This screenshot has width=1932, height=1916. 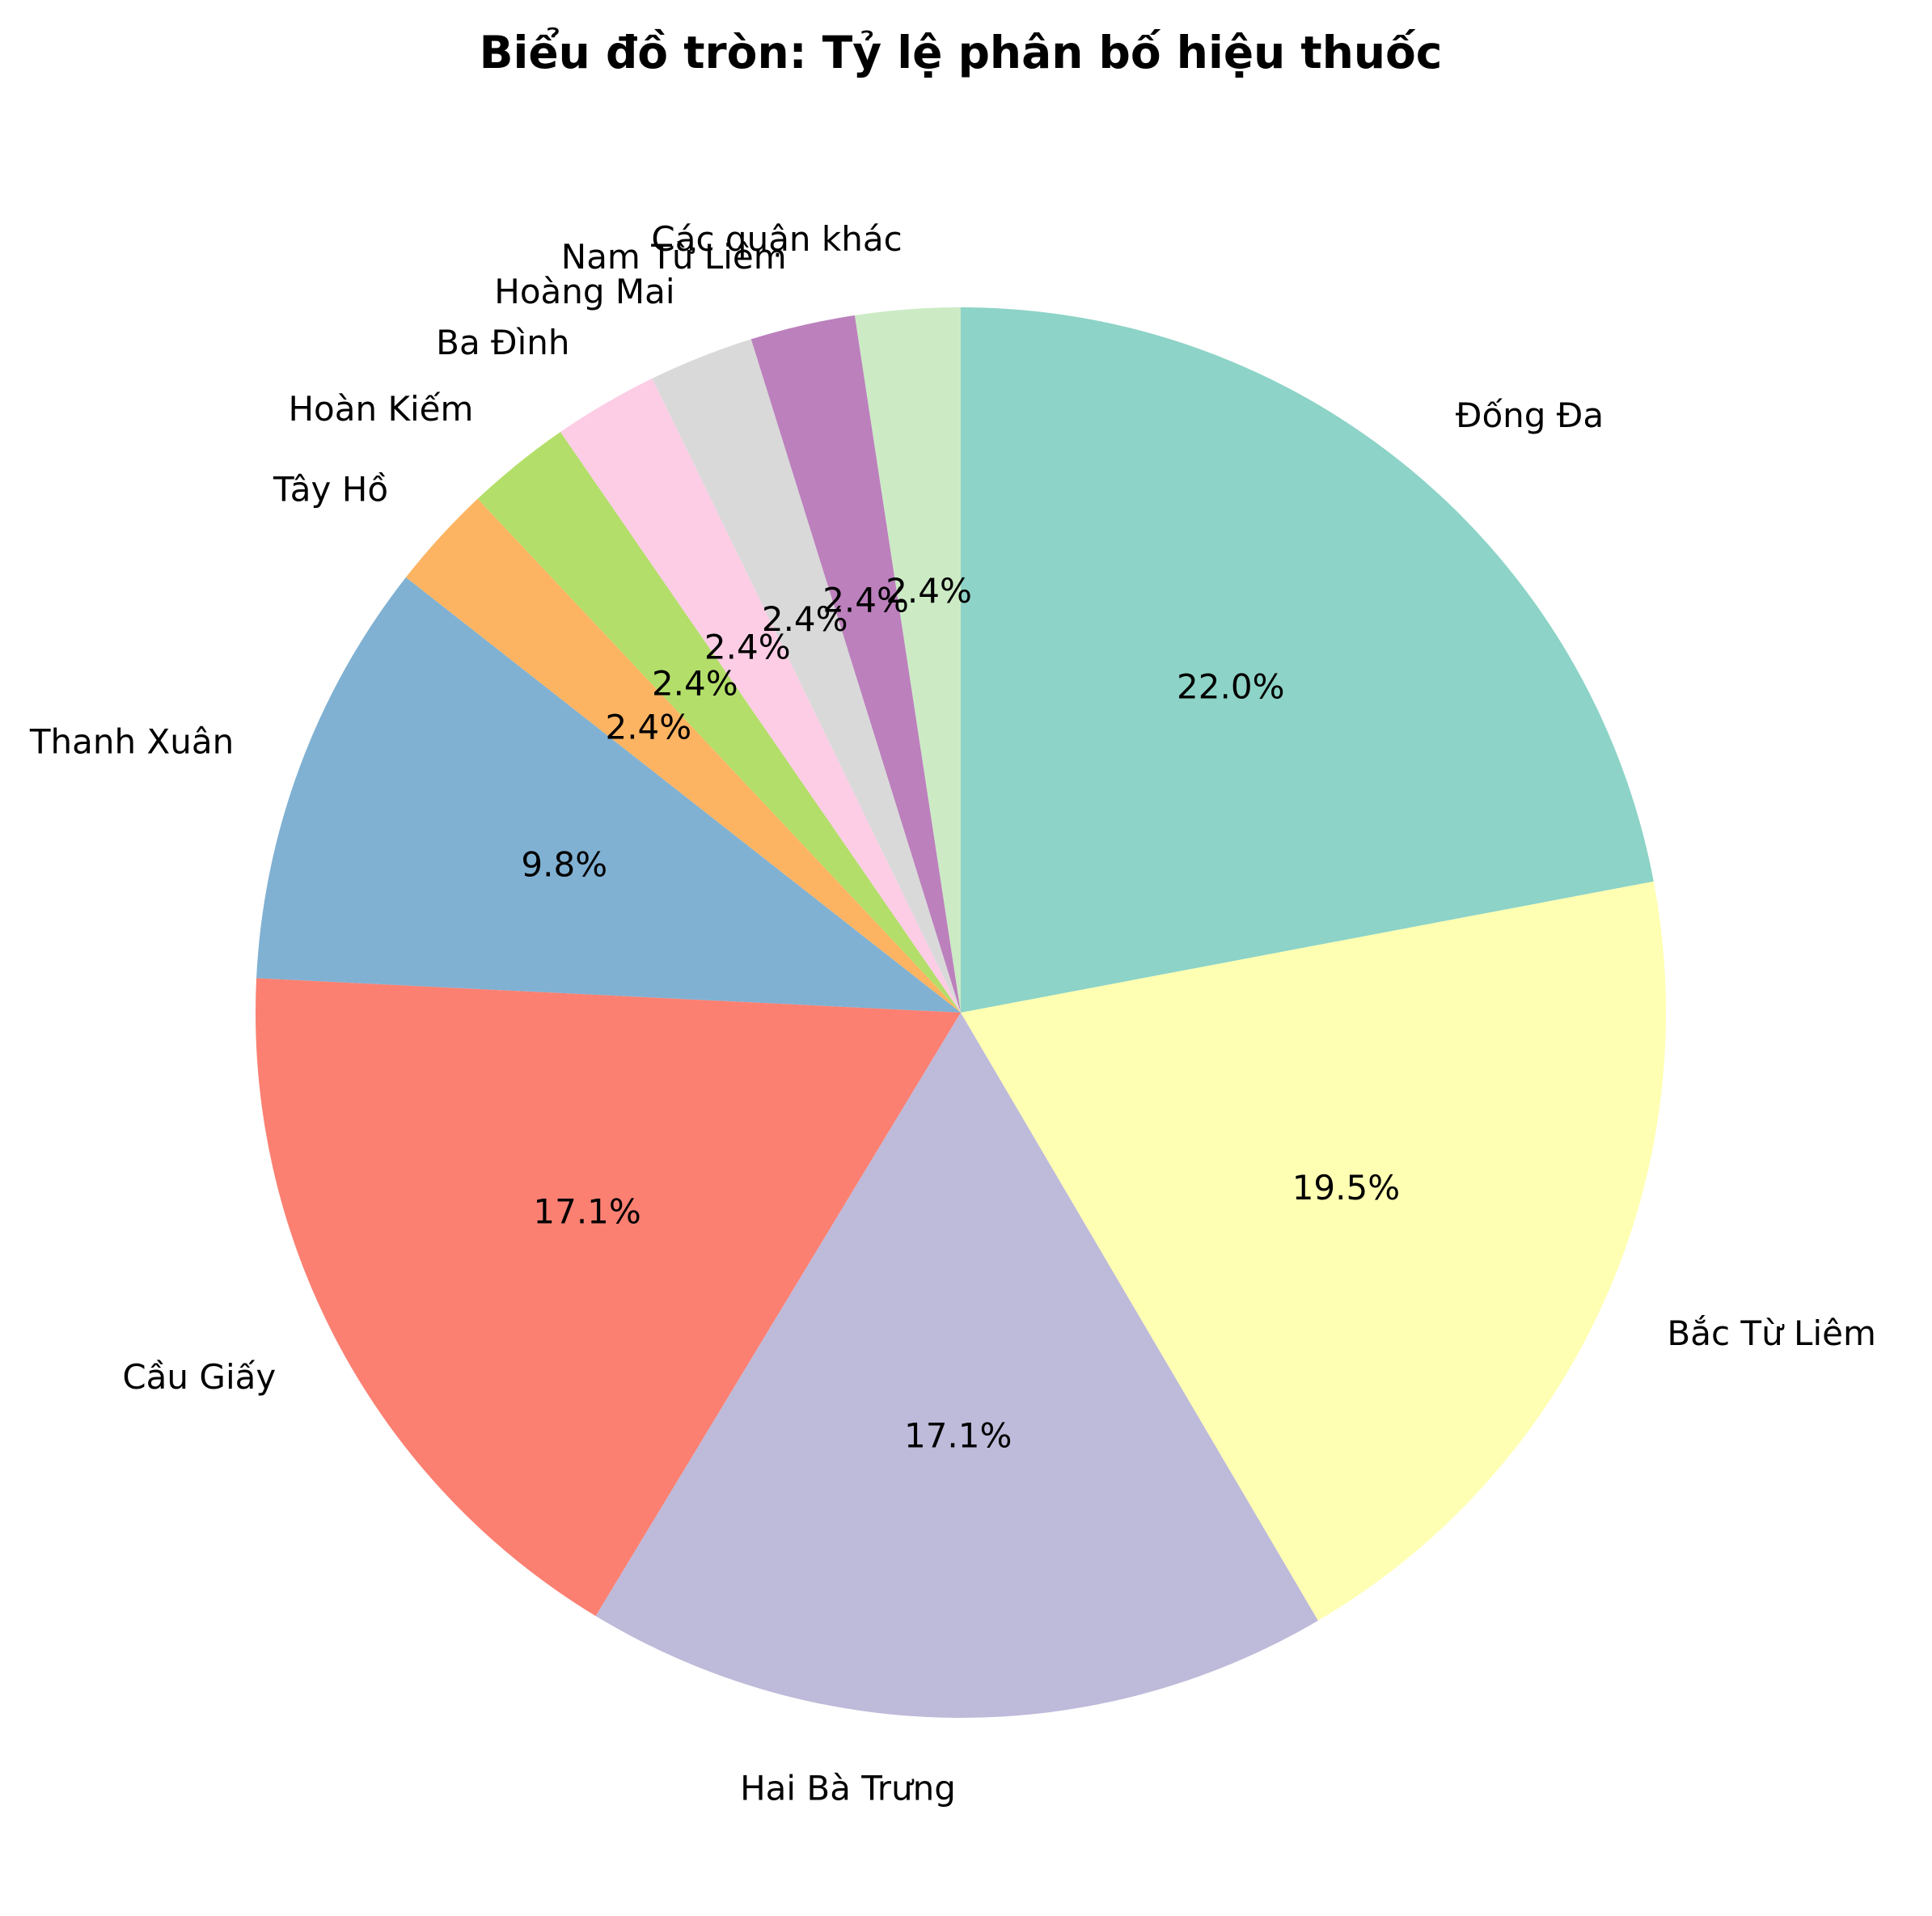 I want to click on slice-label-cau-giay: Cầu Giấy, so click(x=199, y=1377).